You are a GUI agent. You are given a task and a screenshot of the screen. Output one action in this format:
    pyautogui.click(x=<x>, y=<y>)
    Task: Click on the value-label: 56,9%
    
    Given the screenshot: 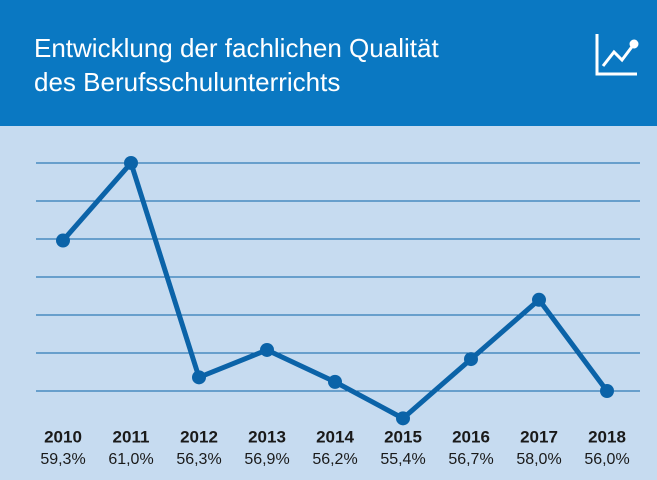 What is the action you would take?
    pyautogui.click(x=266, y=459)
    